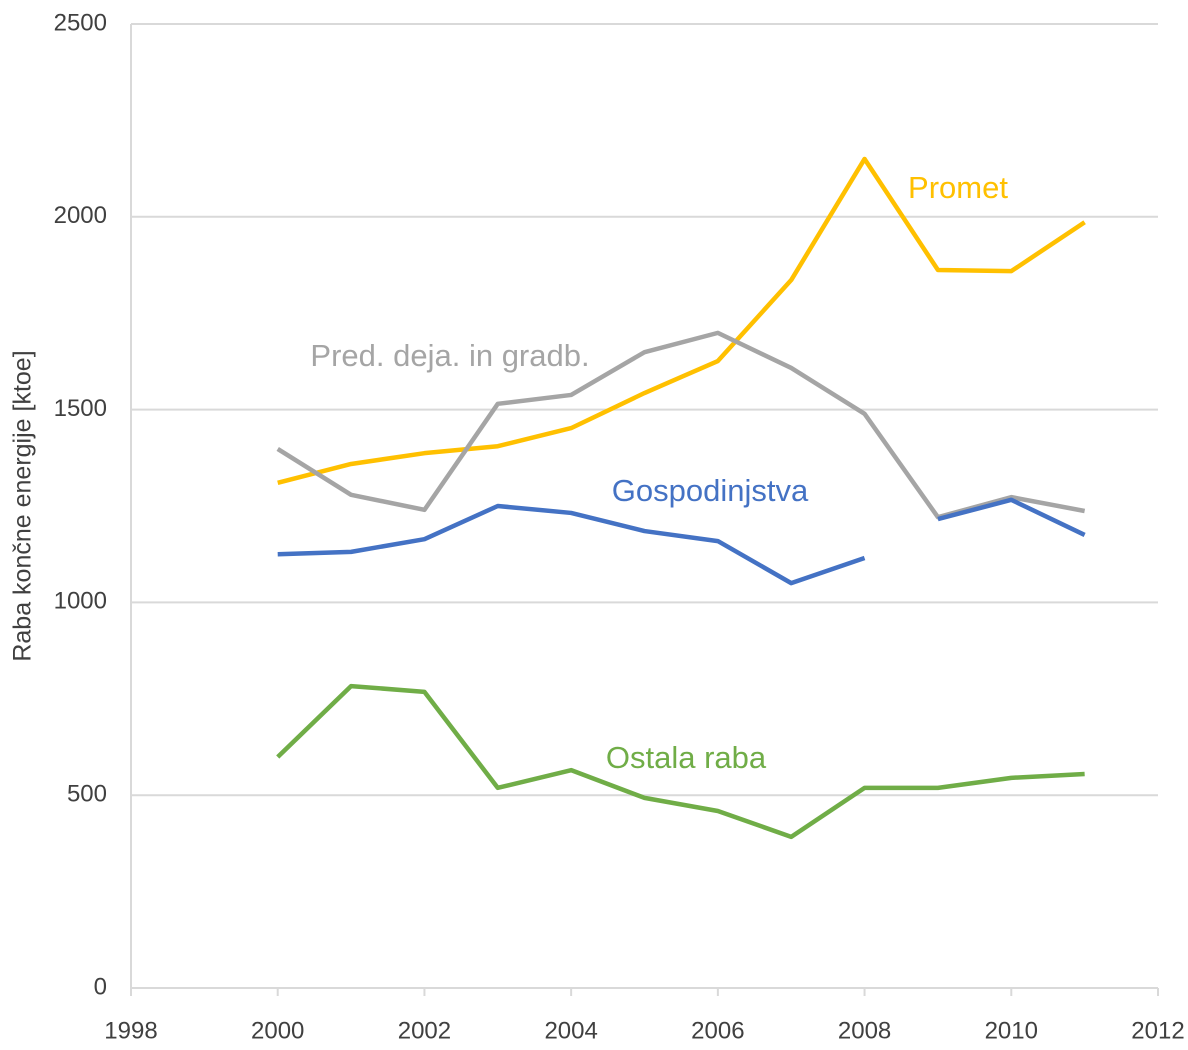 This screenshot has height=1050, width=1188. What do you see at coordinates (80, 215) in the screenshot?
I see `y-tick-label: 2000` at bounding box center [80, 215].